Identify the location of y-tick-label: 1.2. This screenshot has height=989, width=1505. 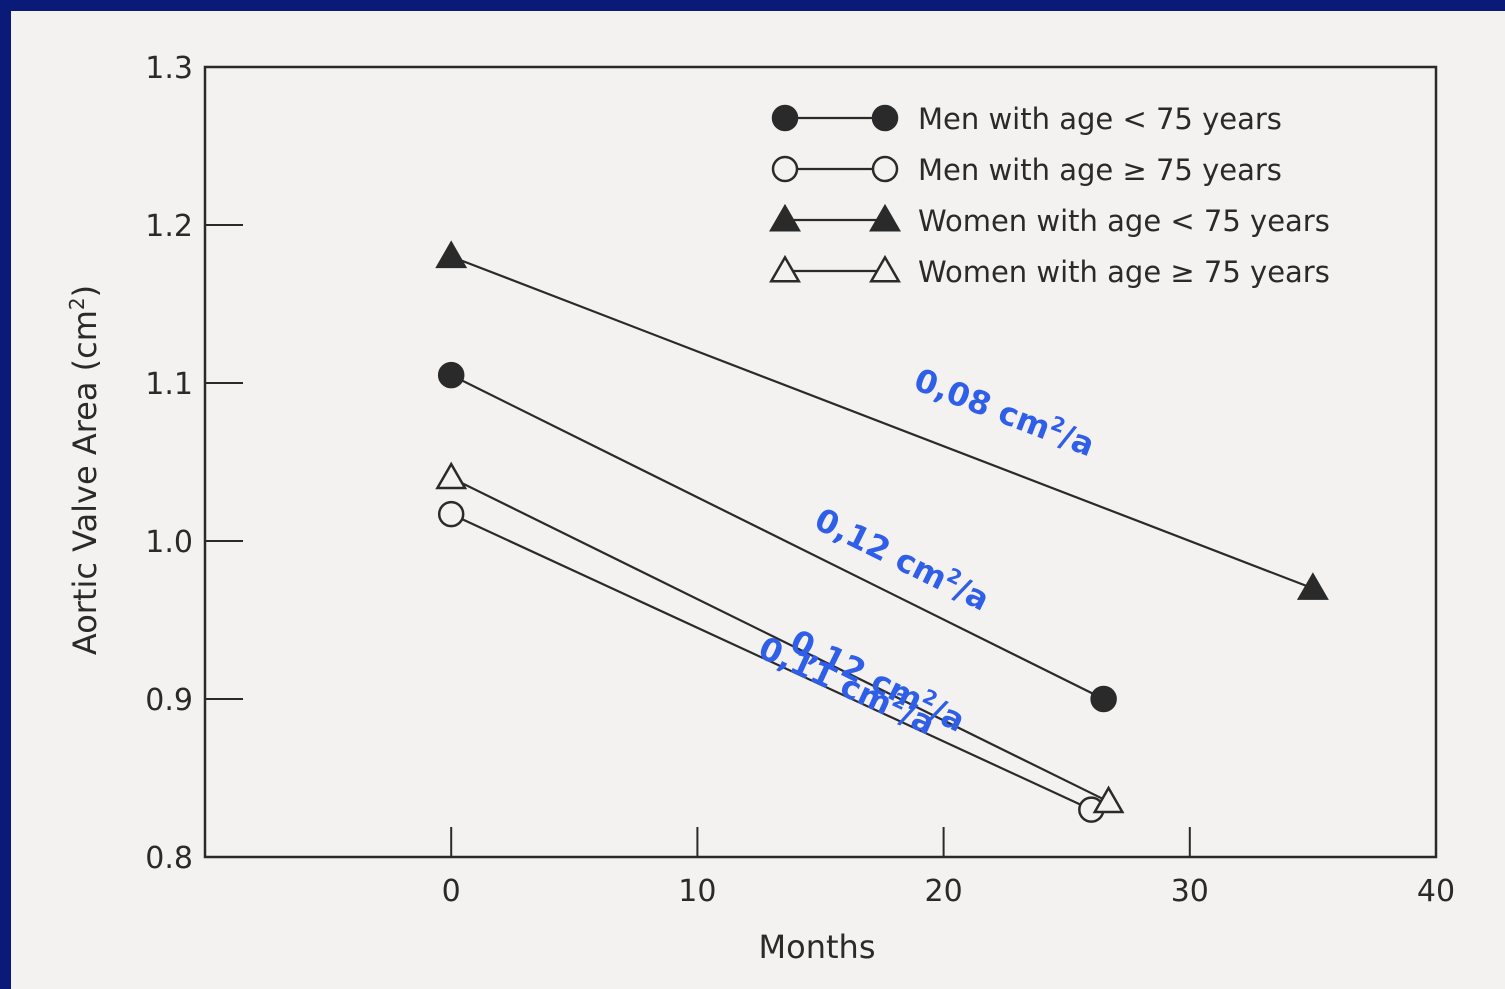
(169, 226).